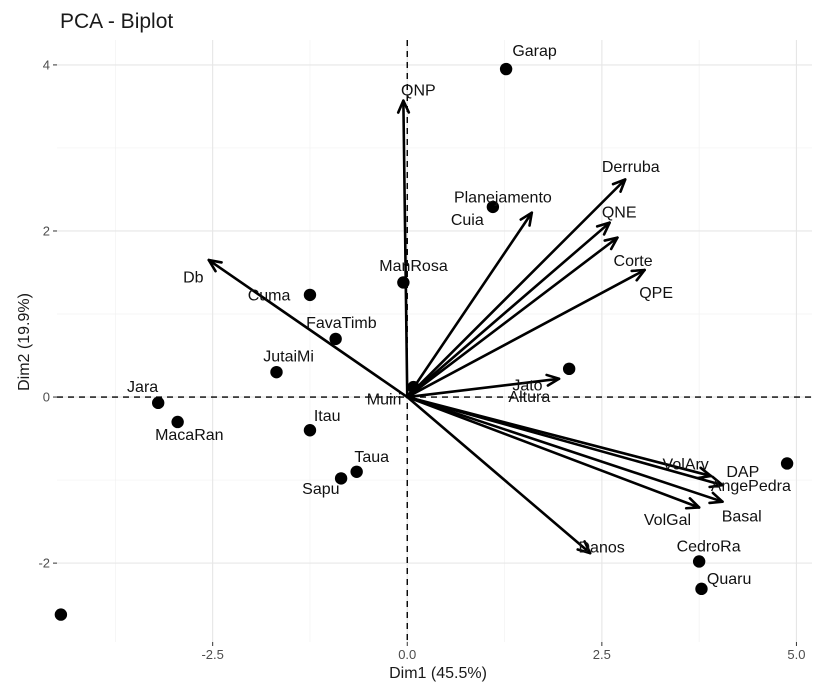  Describe the element at coordinates (709, 546) in the screenshot. I see `point-label-cedrora: CedroRa` at that location.